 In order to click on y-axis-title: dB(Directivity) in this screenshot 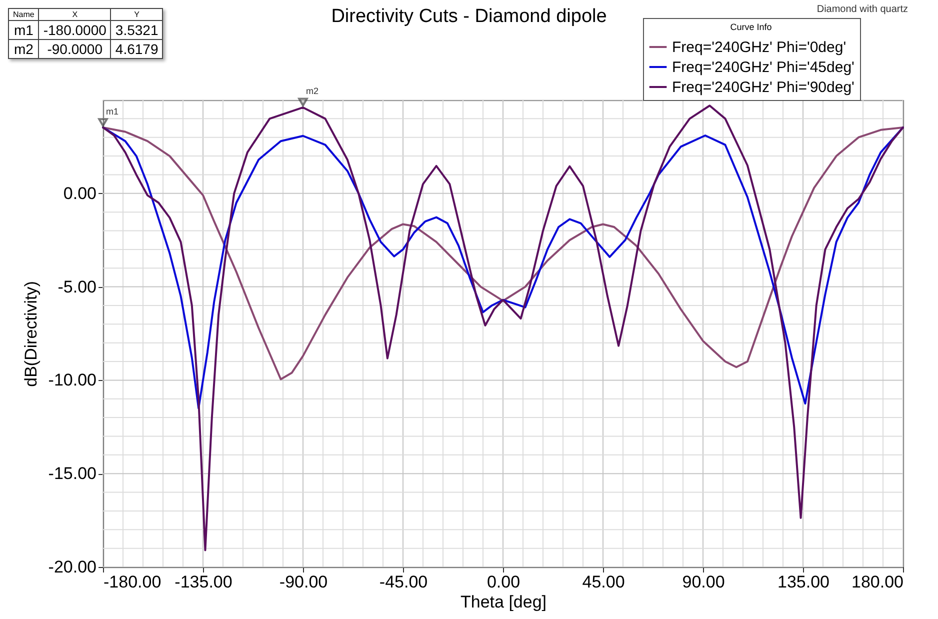, I will do `click(30, 334)`.